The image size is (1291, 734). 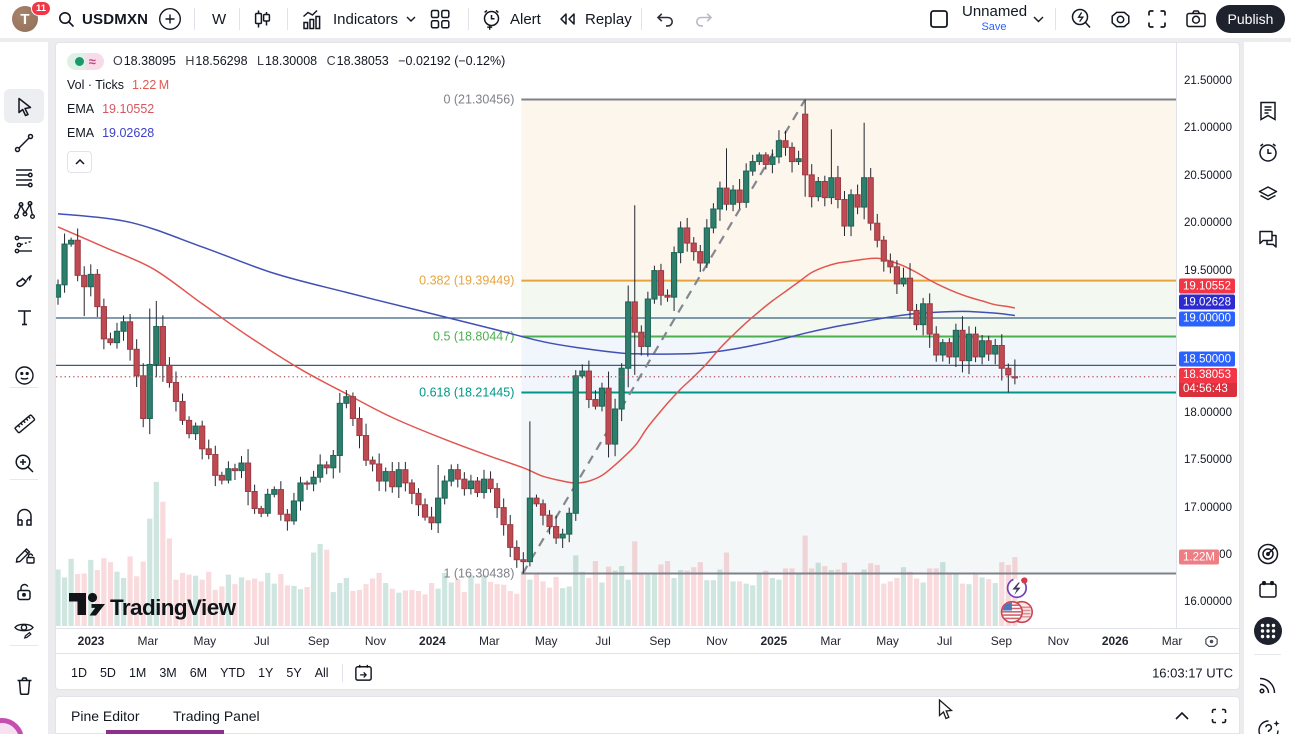 I want to click on tool-long-position, so click(x=24, y=244).